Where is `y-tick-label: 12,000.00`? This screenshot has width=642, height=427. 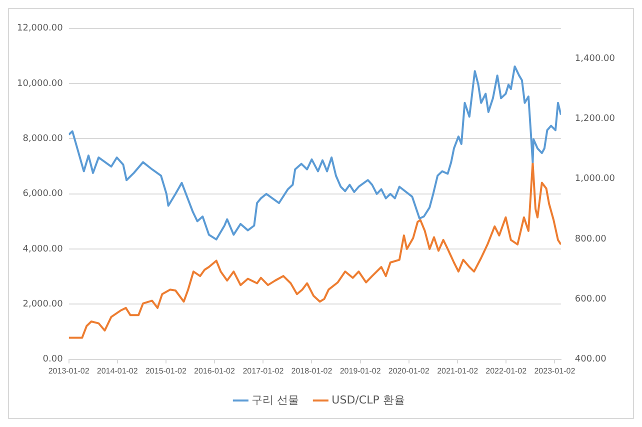
y-tick-label: 12,000.00 is located at coordinates (40, 29).